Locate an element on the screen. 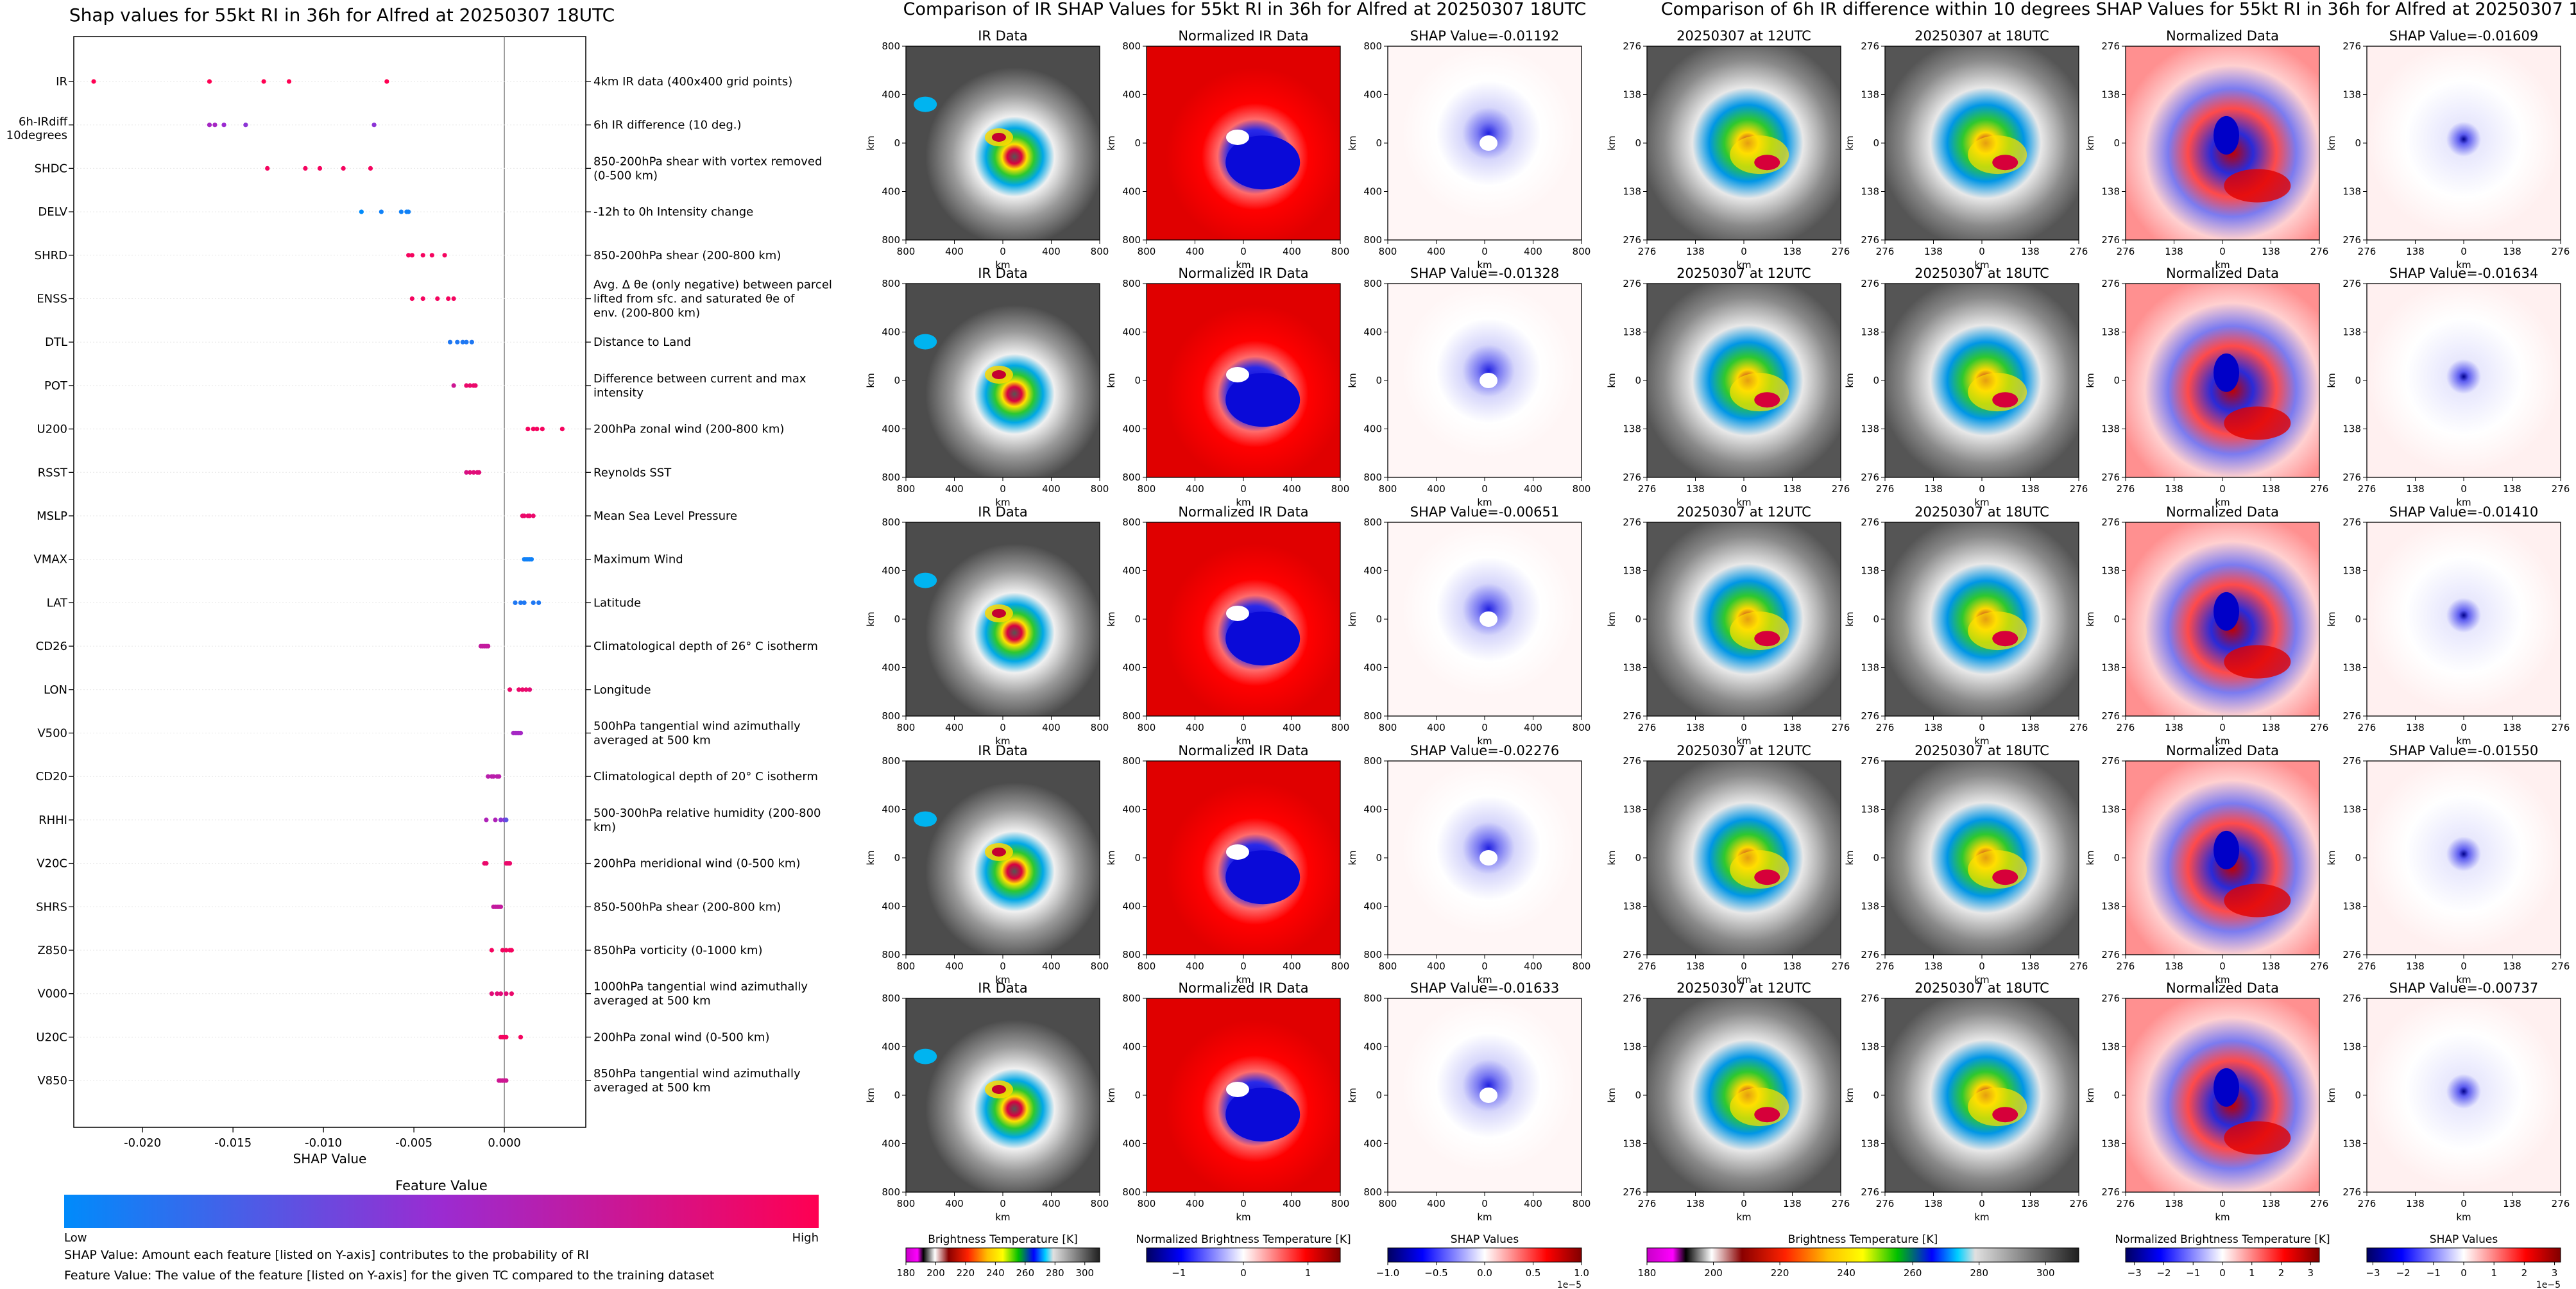  colorbar-tick-label: −3 is located at coordinates (2135, 1273).